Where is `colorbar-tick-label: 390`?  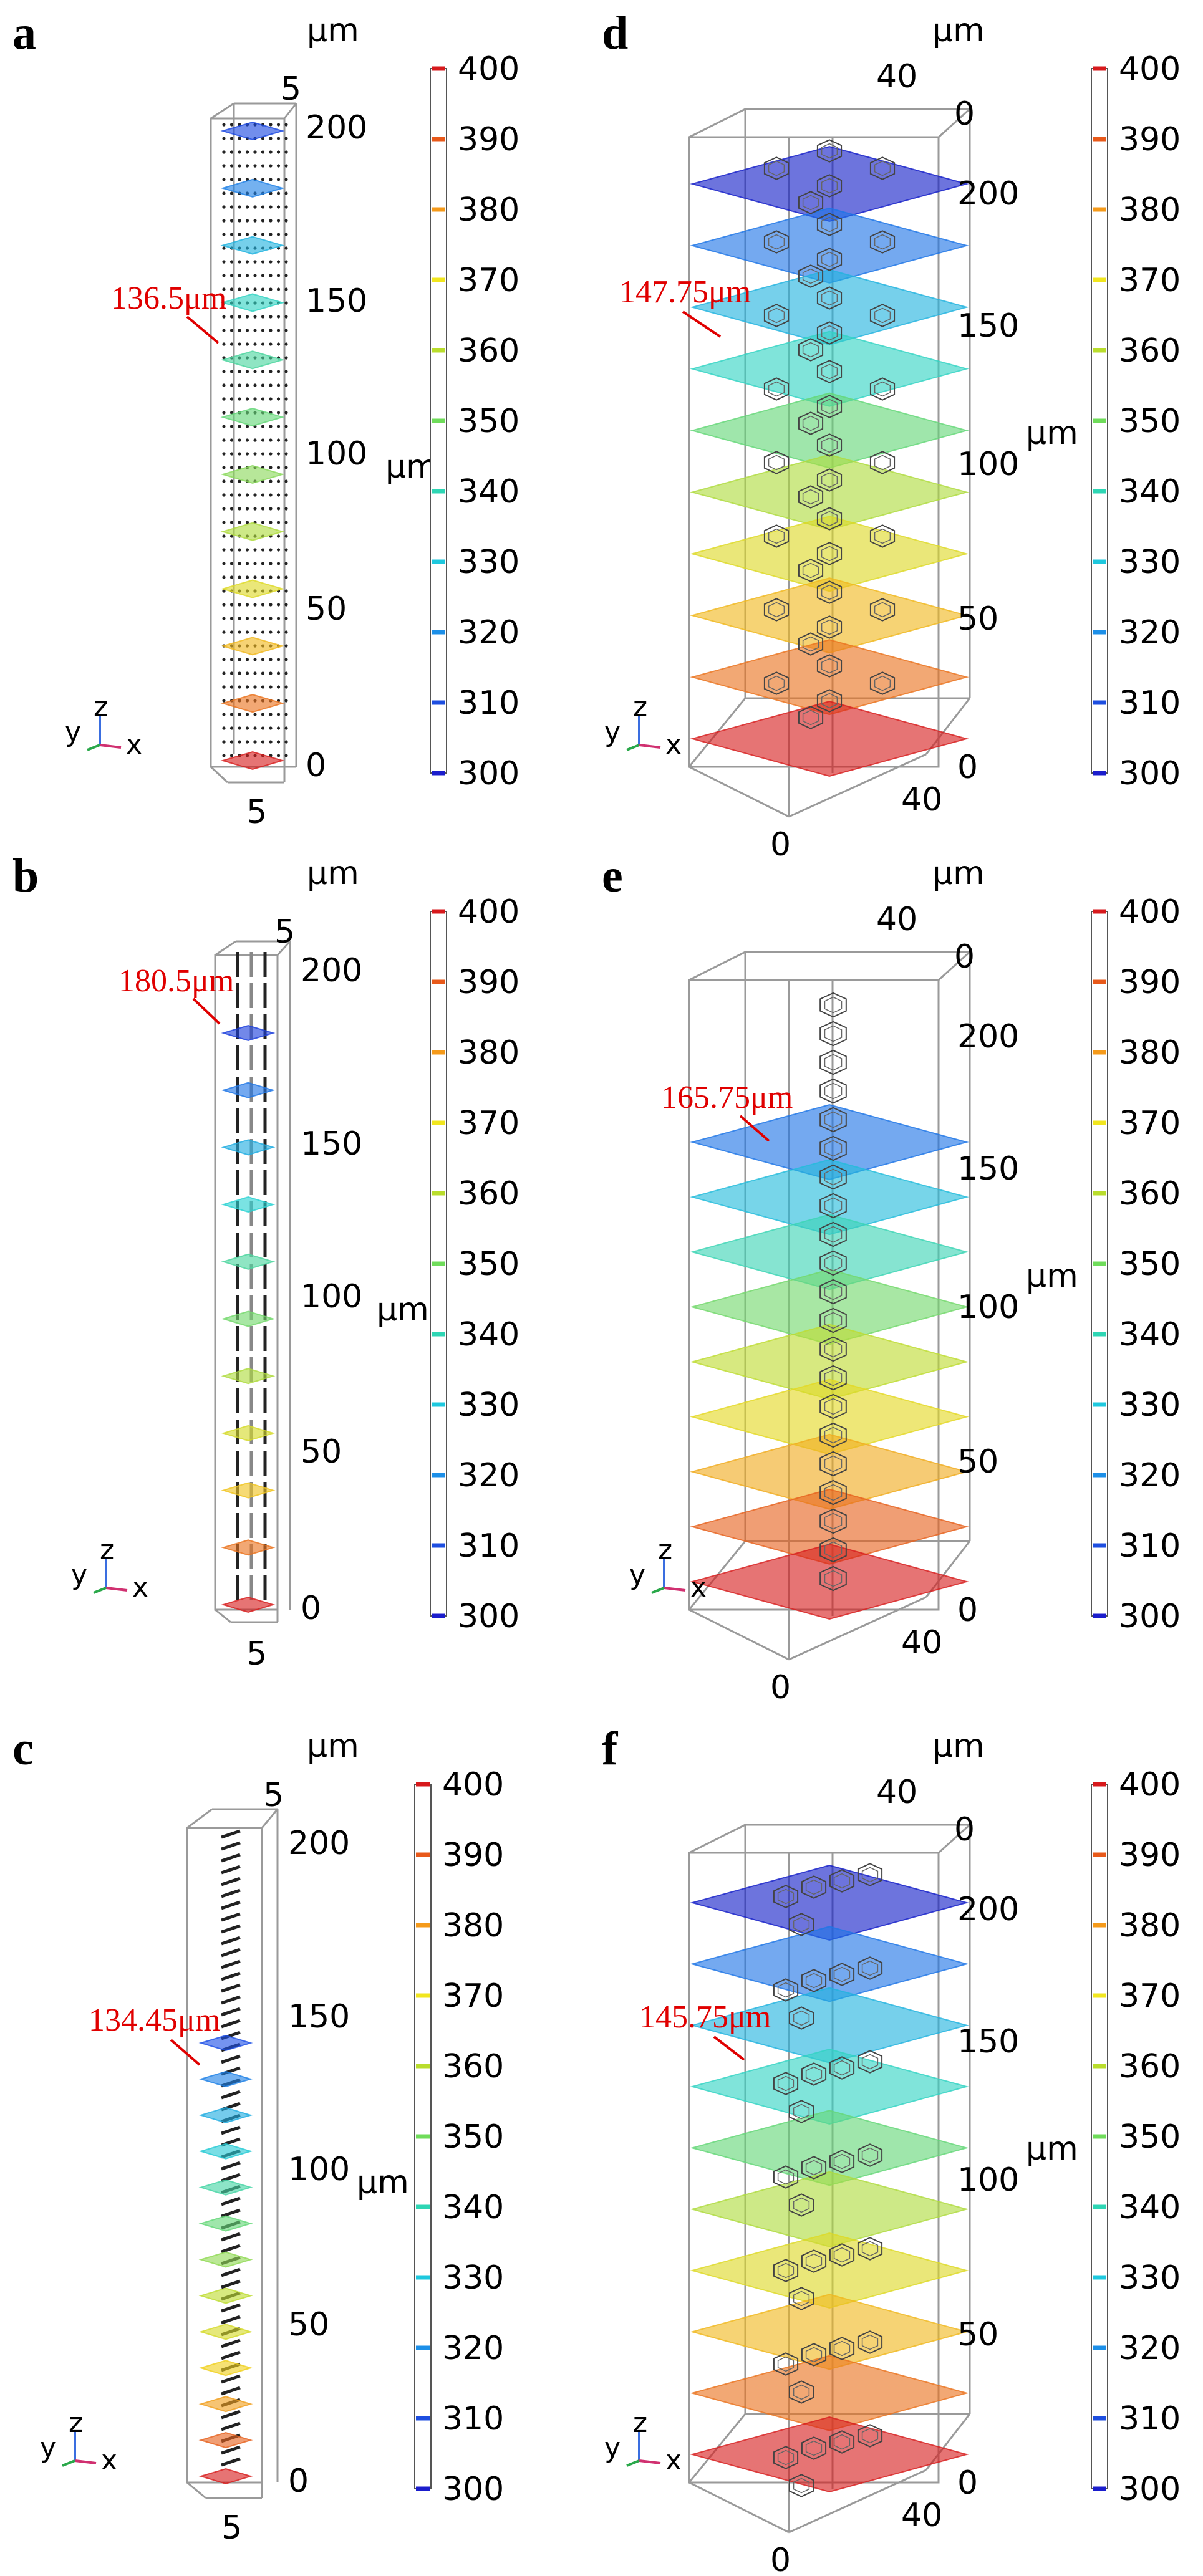 colorbar-tick-label: 390 is located at coordinates (1150, 139).